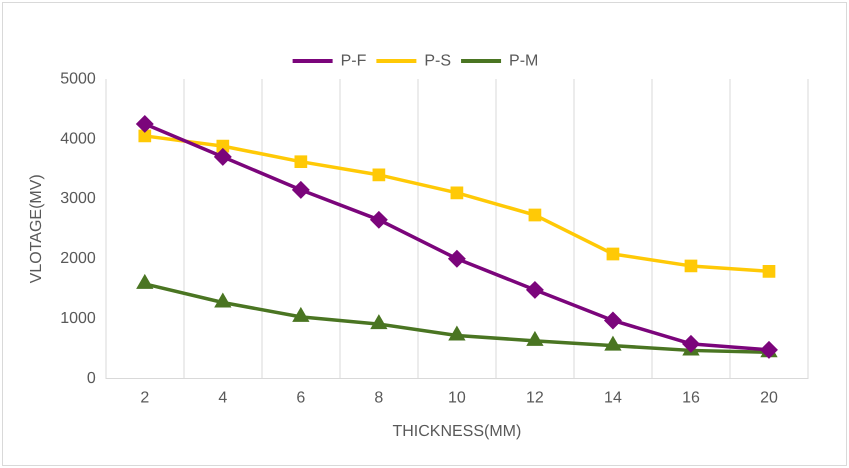 This screenshot has width=849, height=468. I want to click on x-tick-label: 14, so click(613, 398).